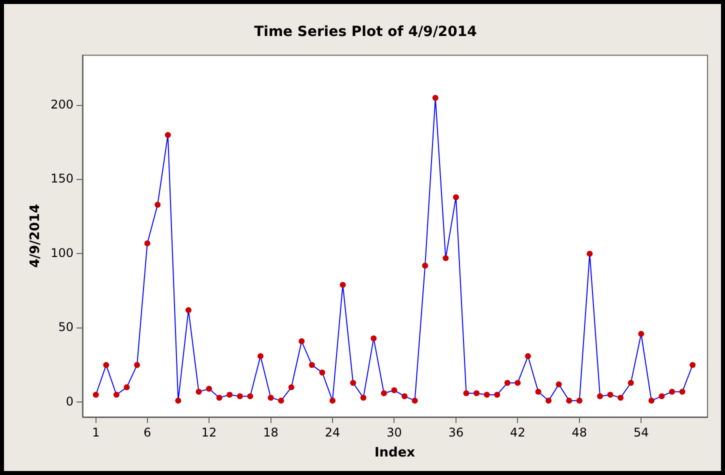 The width and height of the screenshot is (725, 475). What do you see at coordinates (456, 432) in the screenshot?
I see `x-tick-label: 36` at bounding box center [456, 432].